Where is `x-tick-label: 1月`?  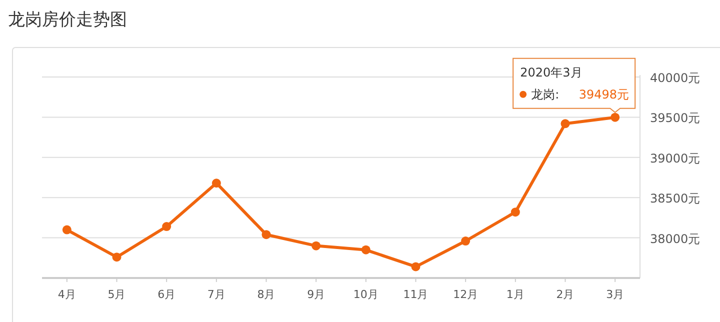 x-tick-label: 1月 is located at coordinates (515, 294).